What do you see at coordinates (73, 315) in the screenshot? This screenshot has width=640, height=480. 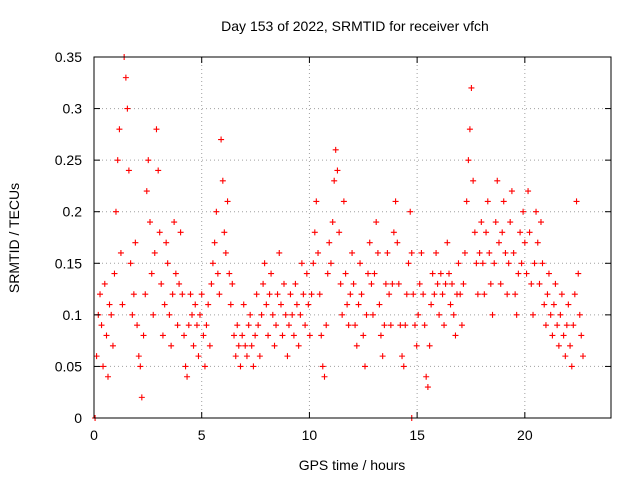 I see `y-tick-label: 0.1` at bounding box center [73, 315].